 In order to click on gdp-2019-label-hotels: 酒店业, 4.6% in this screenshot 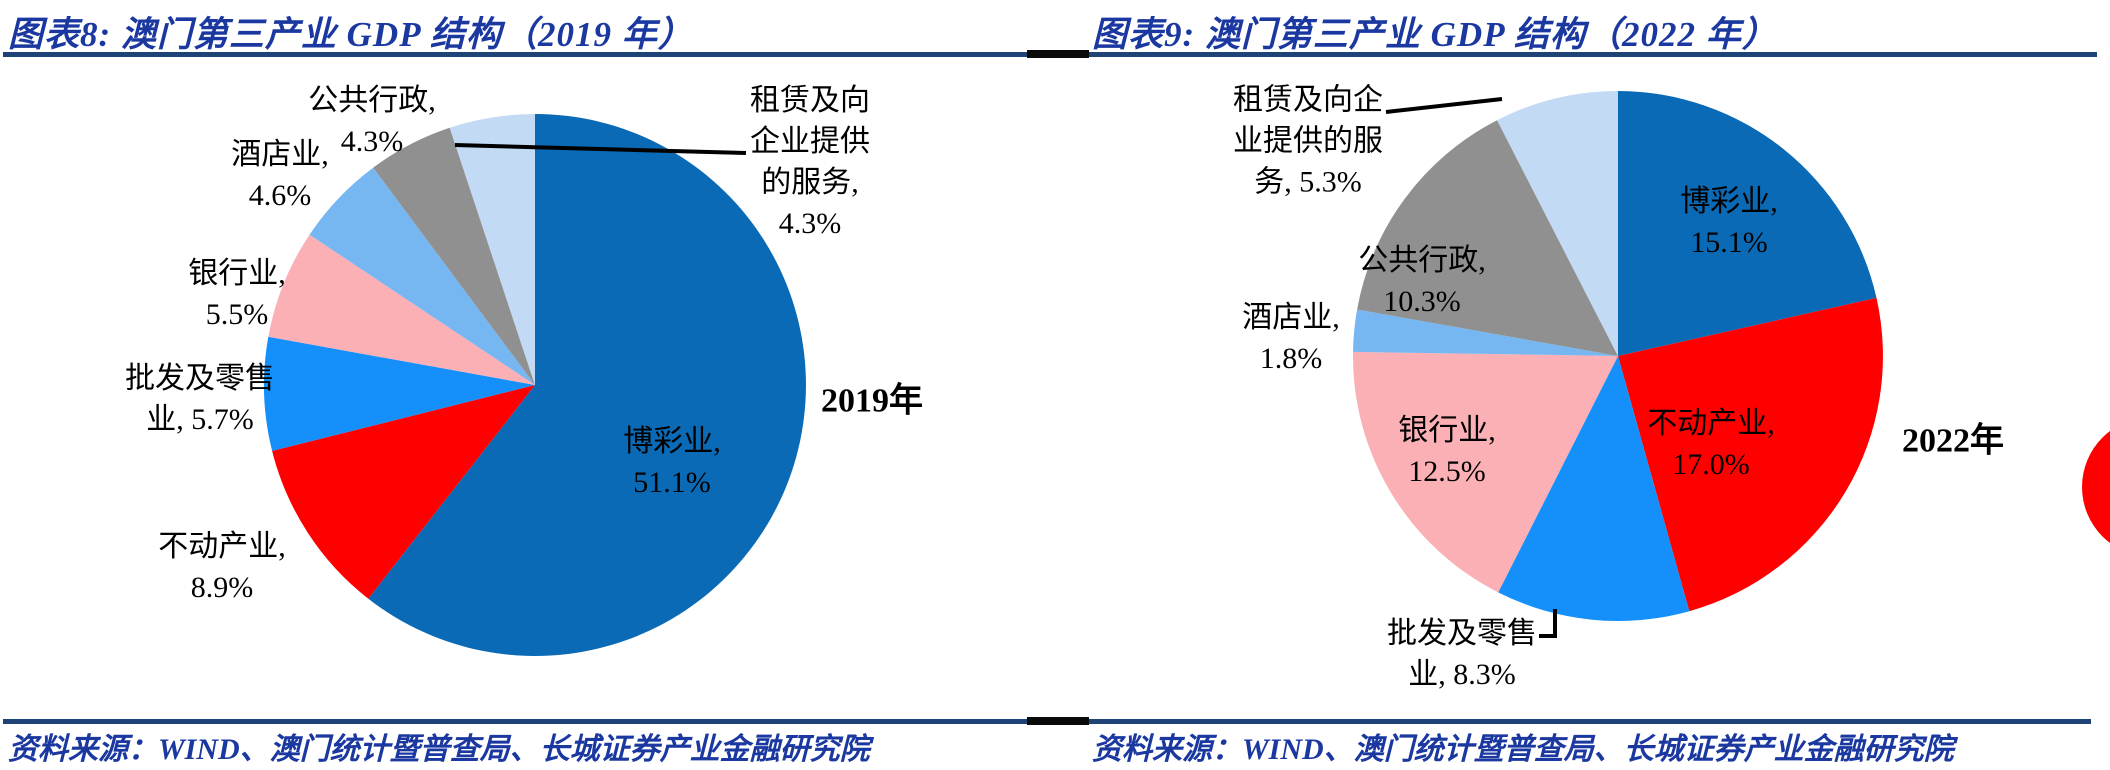, I will do `click(280, 175)`.